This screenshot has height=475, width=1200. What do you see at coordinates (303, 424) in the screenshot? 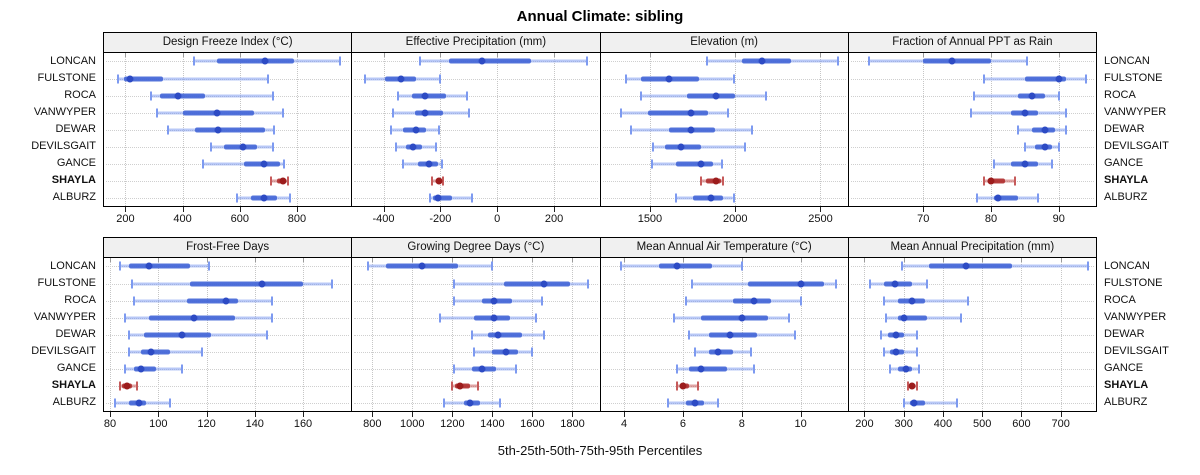
I see `axis-tick-label: 160` at bounding box center [303, 424].